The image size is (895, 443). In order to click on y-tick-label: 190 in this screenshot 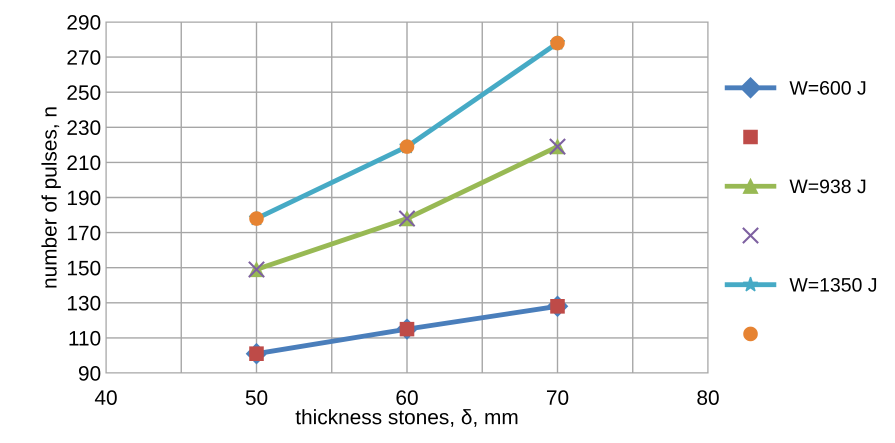, I will do `click(84, 198)`.